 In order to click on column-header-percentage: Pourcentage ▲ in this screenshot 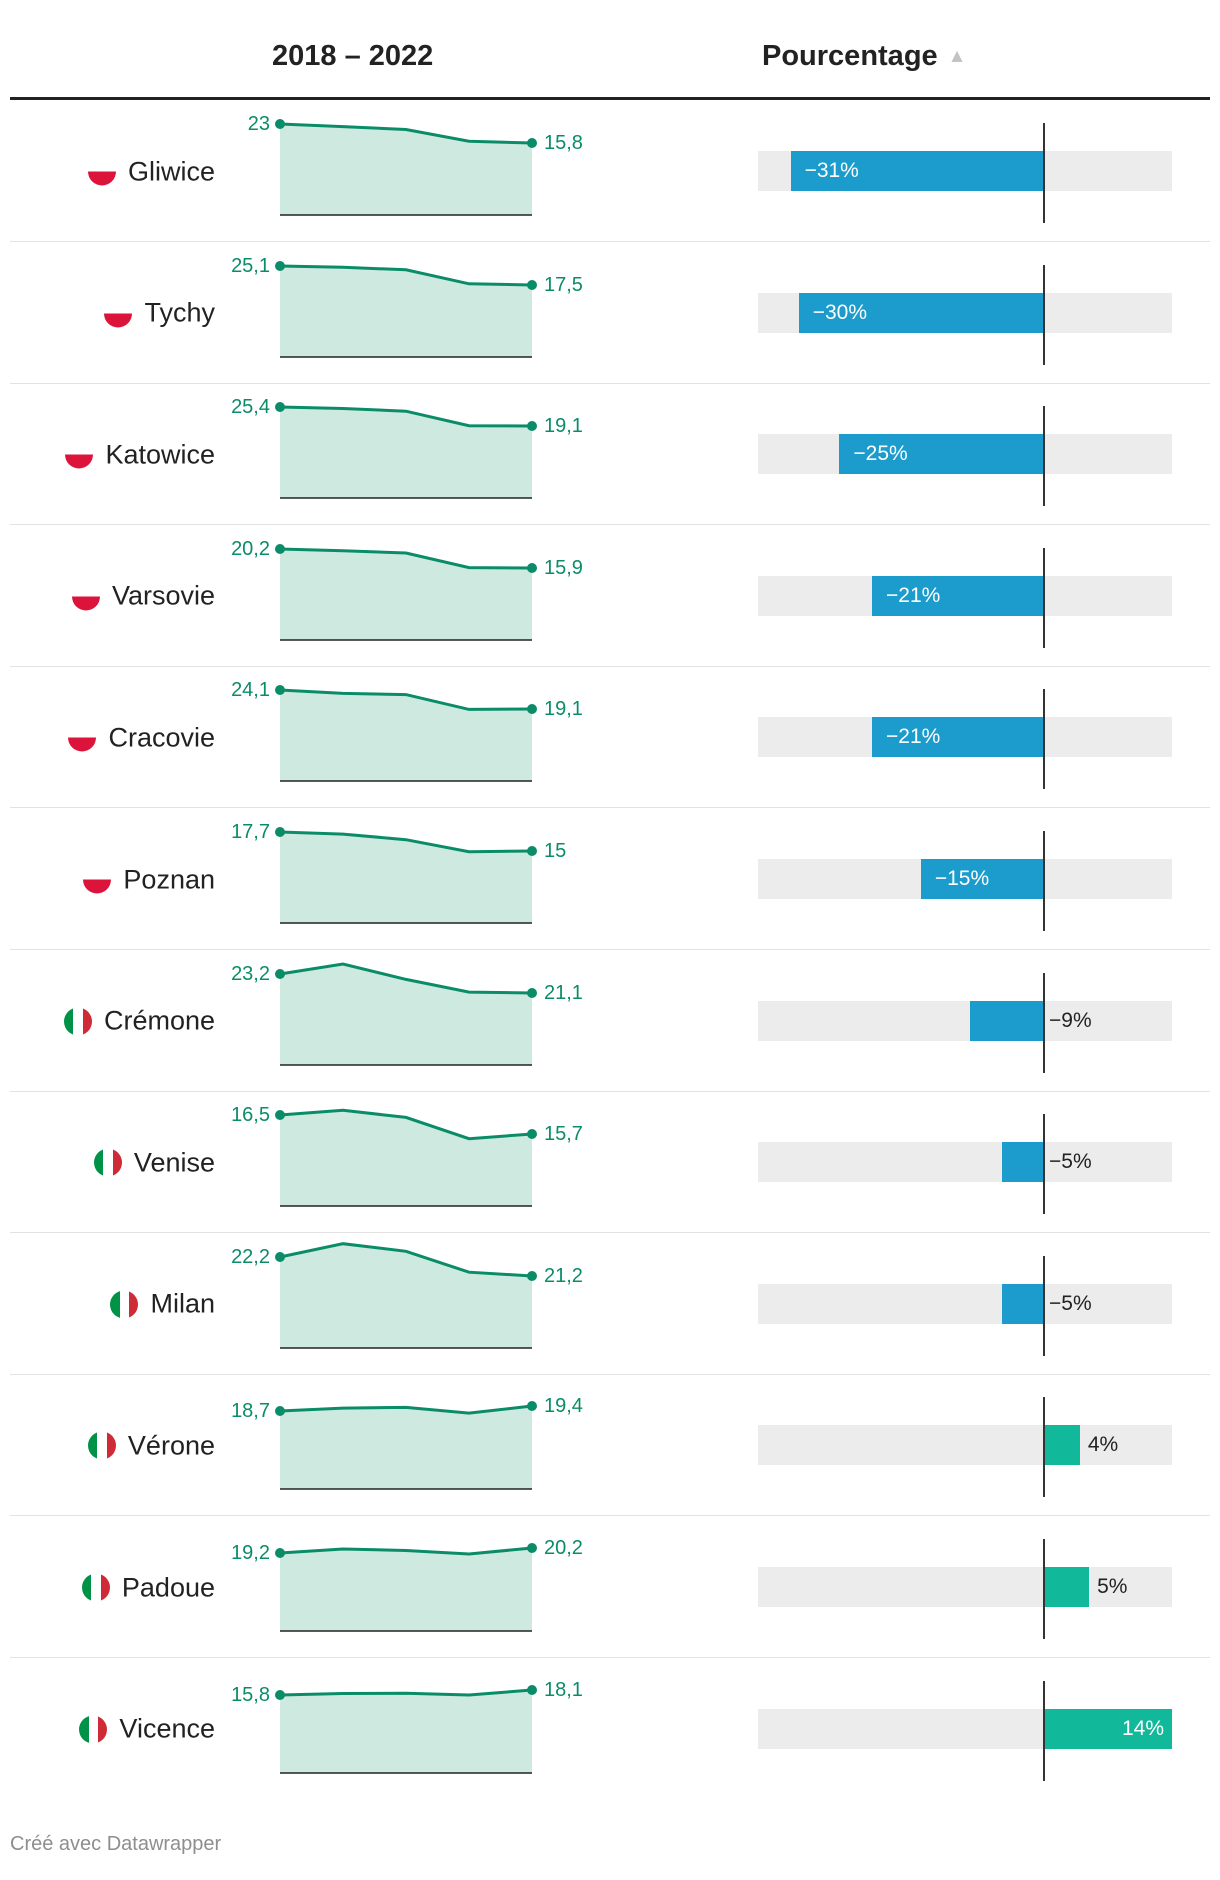, I will do `click(864, 56)`.